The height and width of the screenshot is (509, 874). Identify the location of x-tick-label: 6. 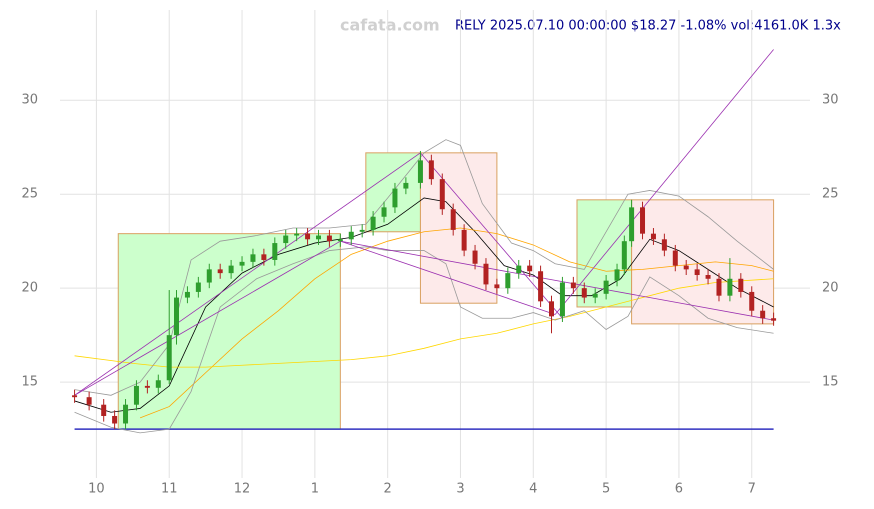
(679, 489).